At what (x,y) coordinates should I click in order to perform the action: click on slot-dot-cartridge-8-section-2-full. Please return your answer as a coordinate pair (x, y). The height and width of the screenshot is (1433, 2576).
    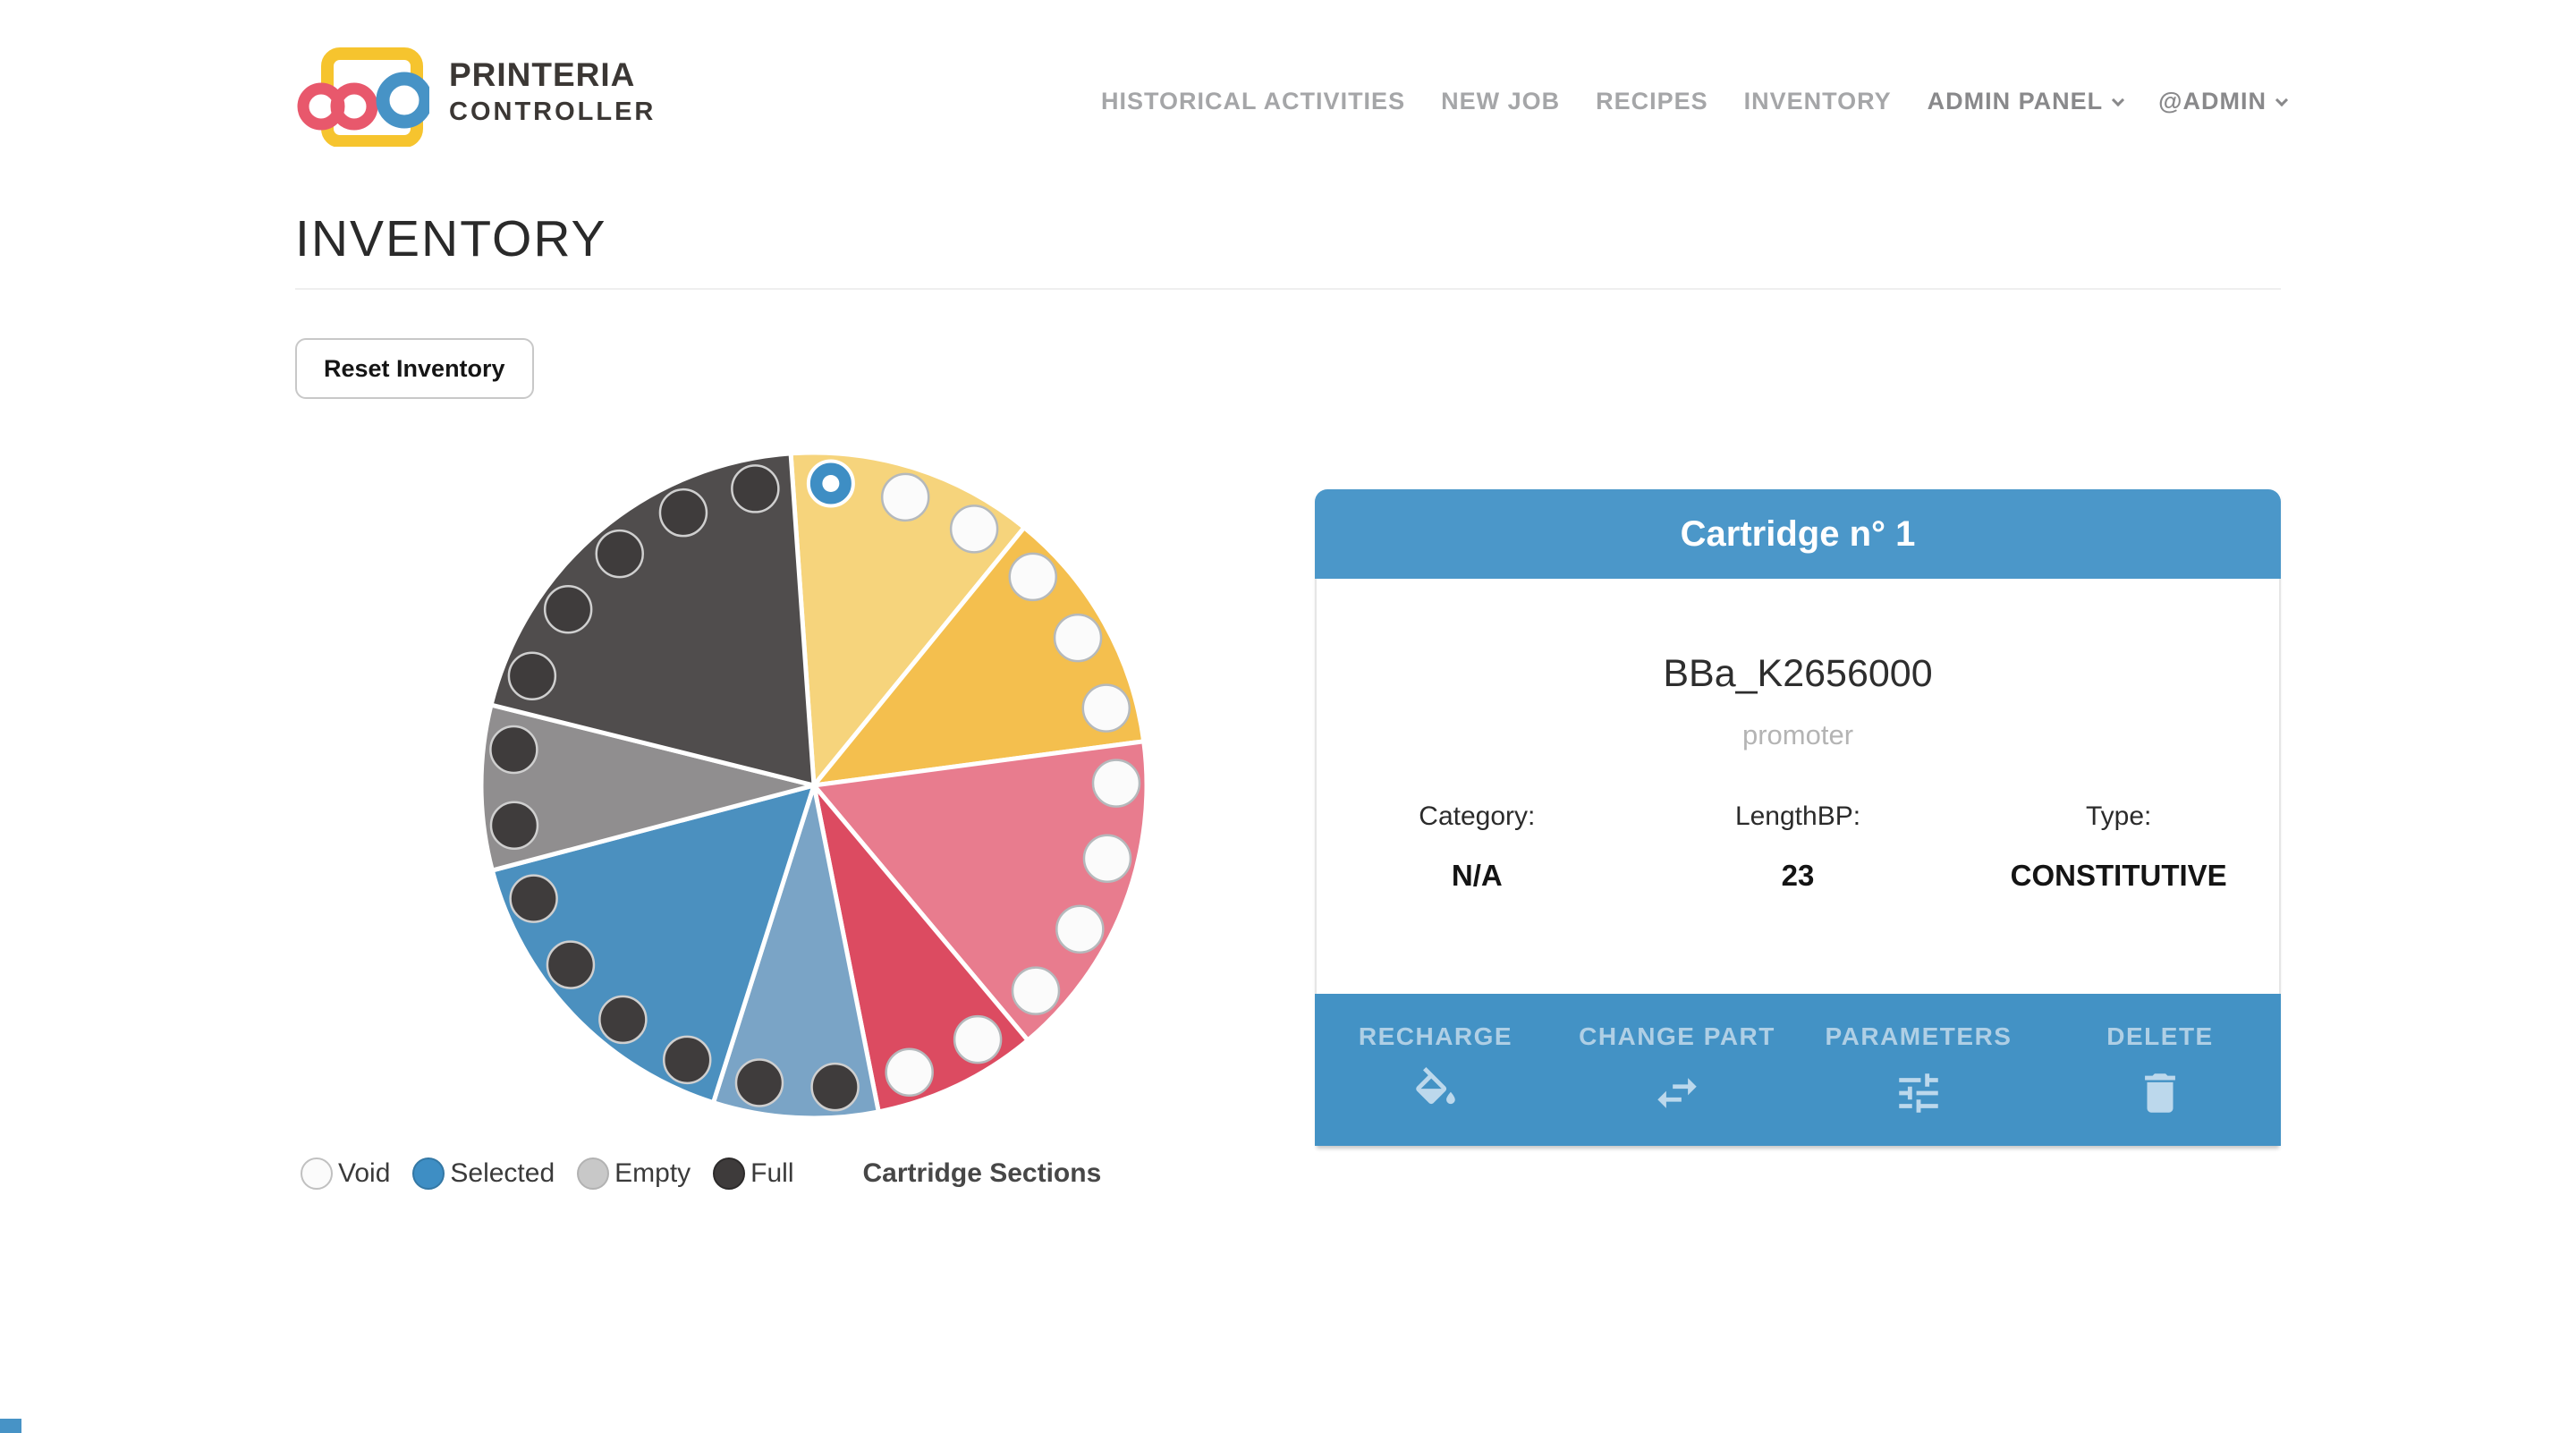
    Looking at the image, I should click on (568, 609).